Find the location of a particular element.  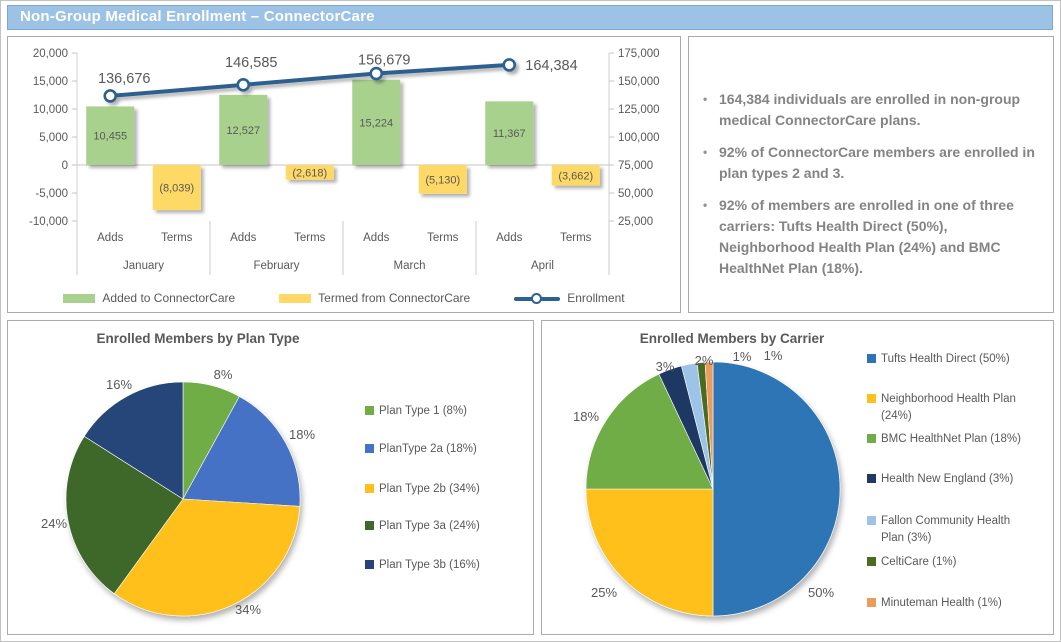

legend-label-added: Added to ConnectorCare is located at coordinates (169, 298).